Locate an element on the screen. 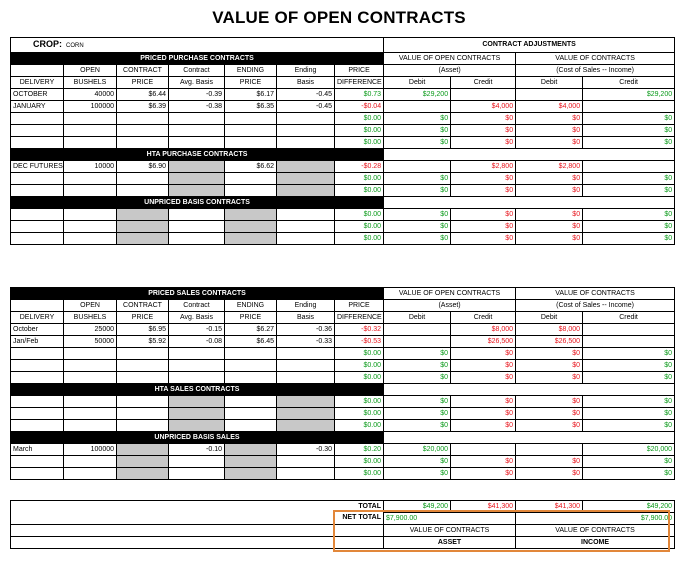 The image size is (678, 562). ending-basis-na is located at coordinates (305, 401).